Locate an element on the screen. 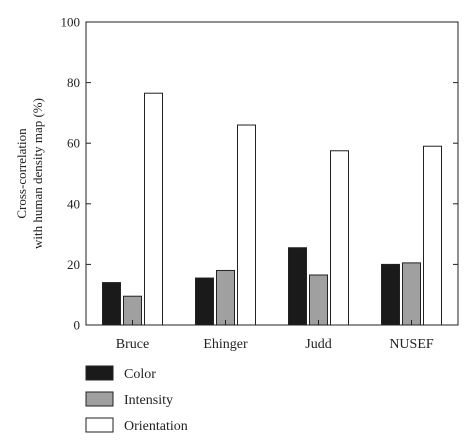  bar-intensity-nusef is located at coordinates (411, 294).